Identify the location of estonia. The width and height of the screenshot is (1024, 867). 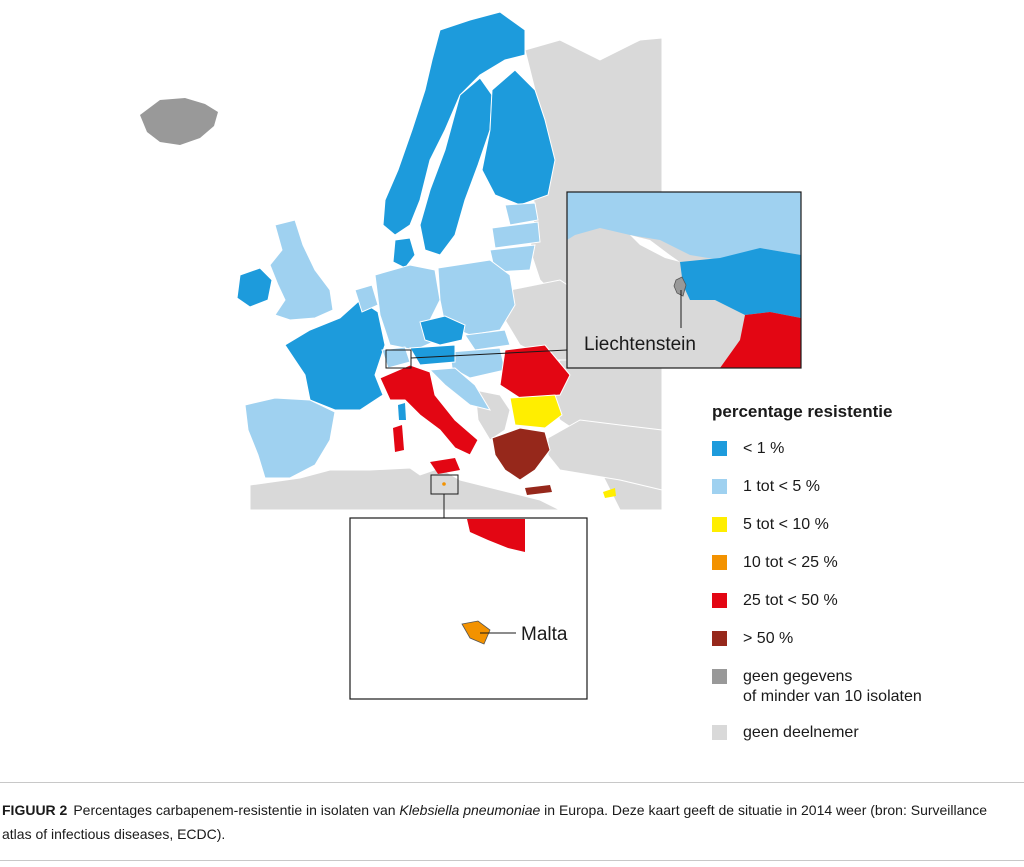
(521, 214).